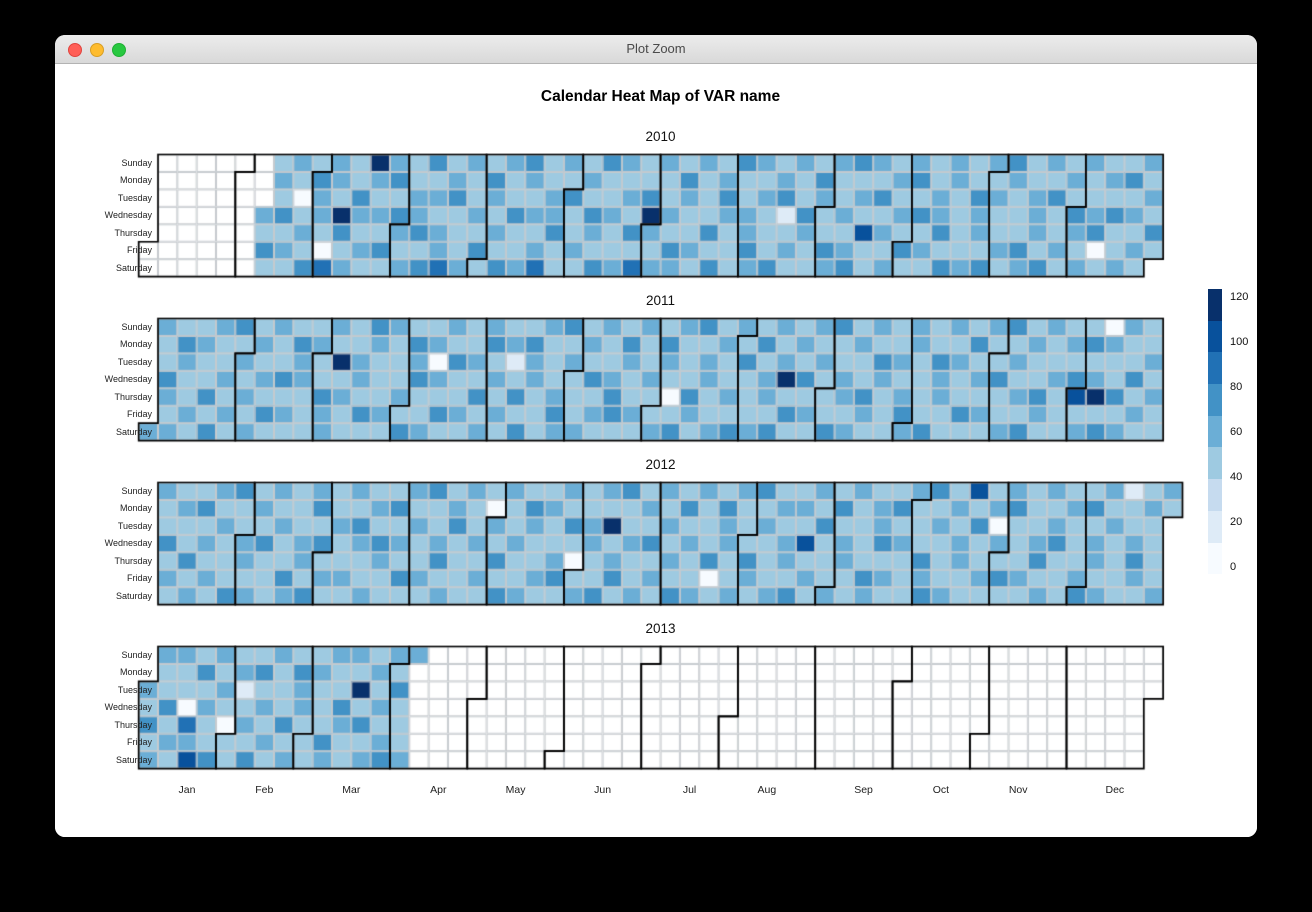 Image resolution: width=1312 pixels, height=912 pixels. I want to click on window-titlebar: Plot Zoom, so click(656, 49).